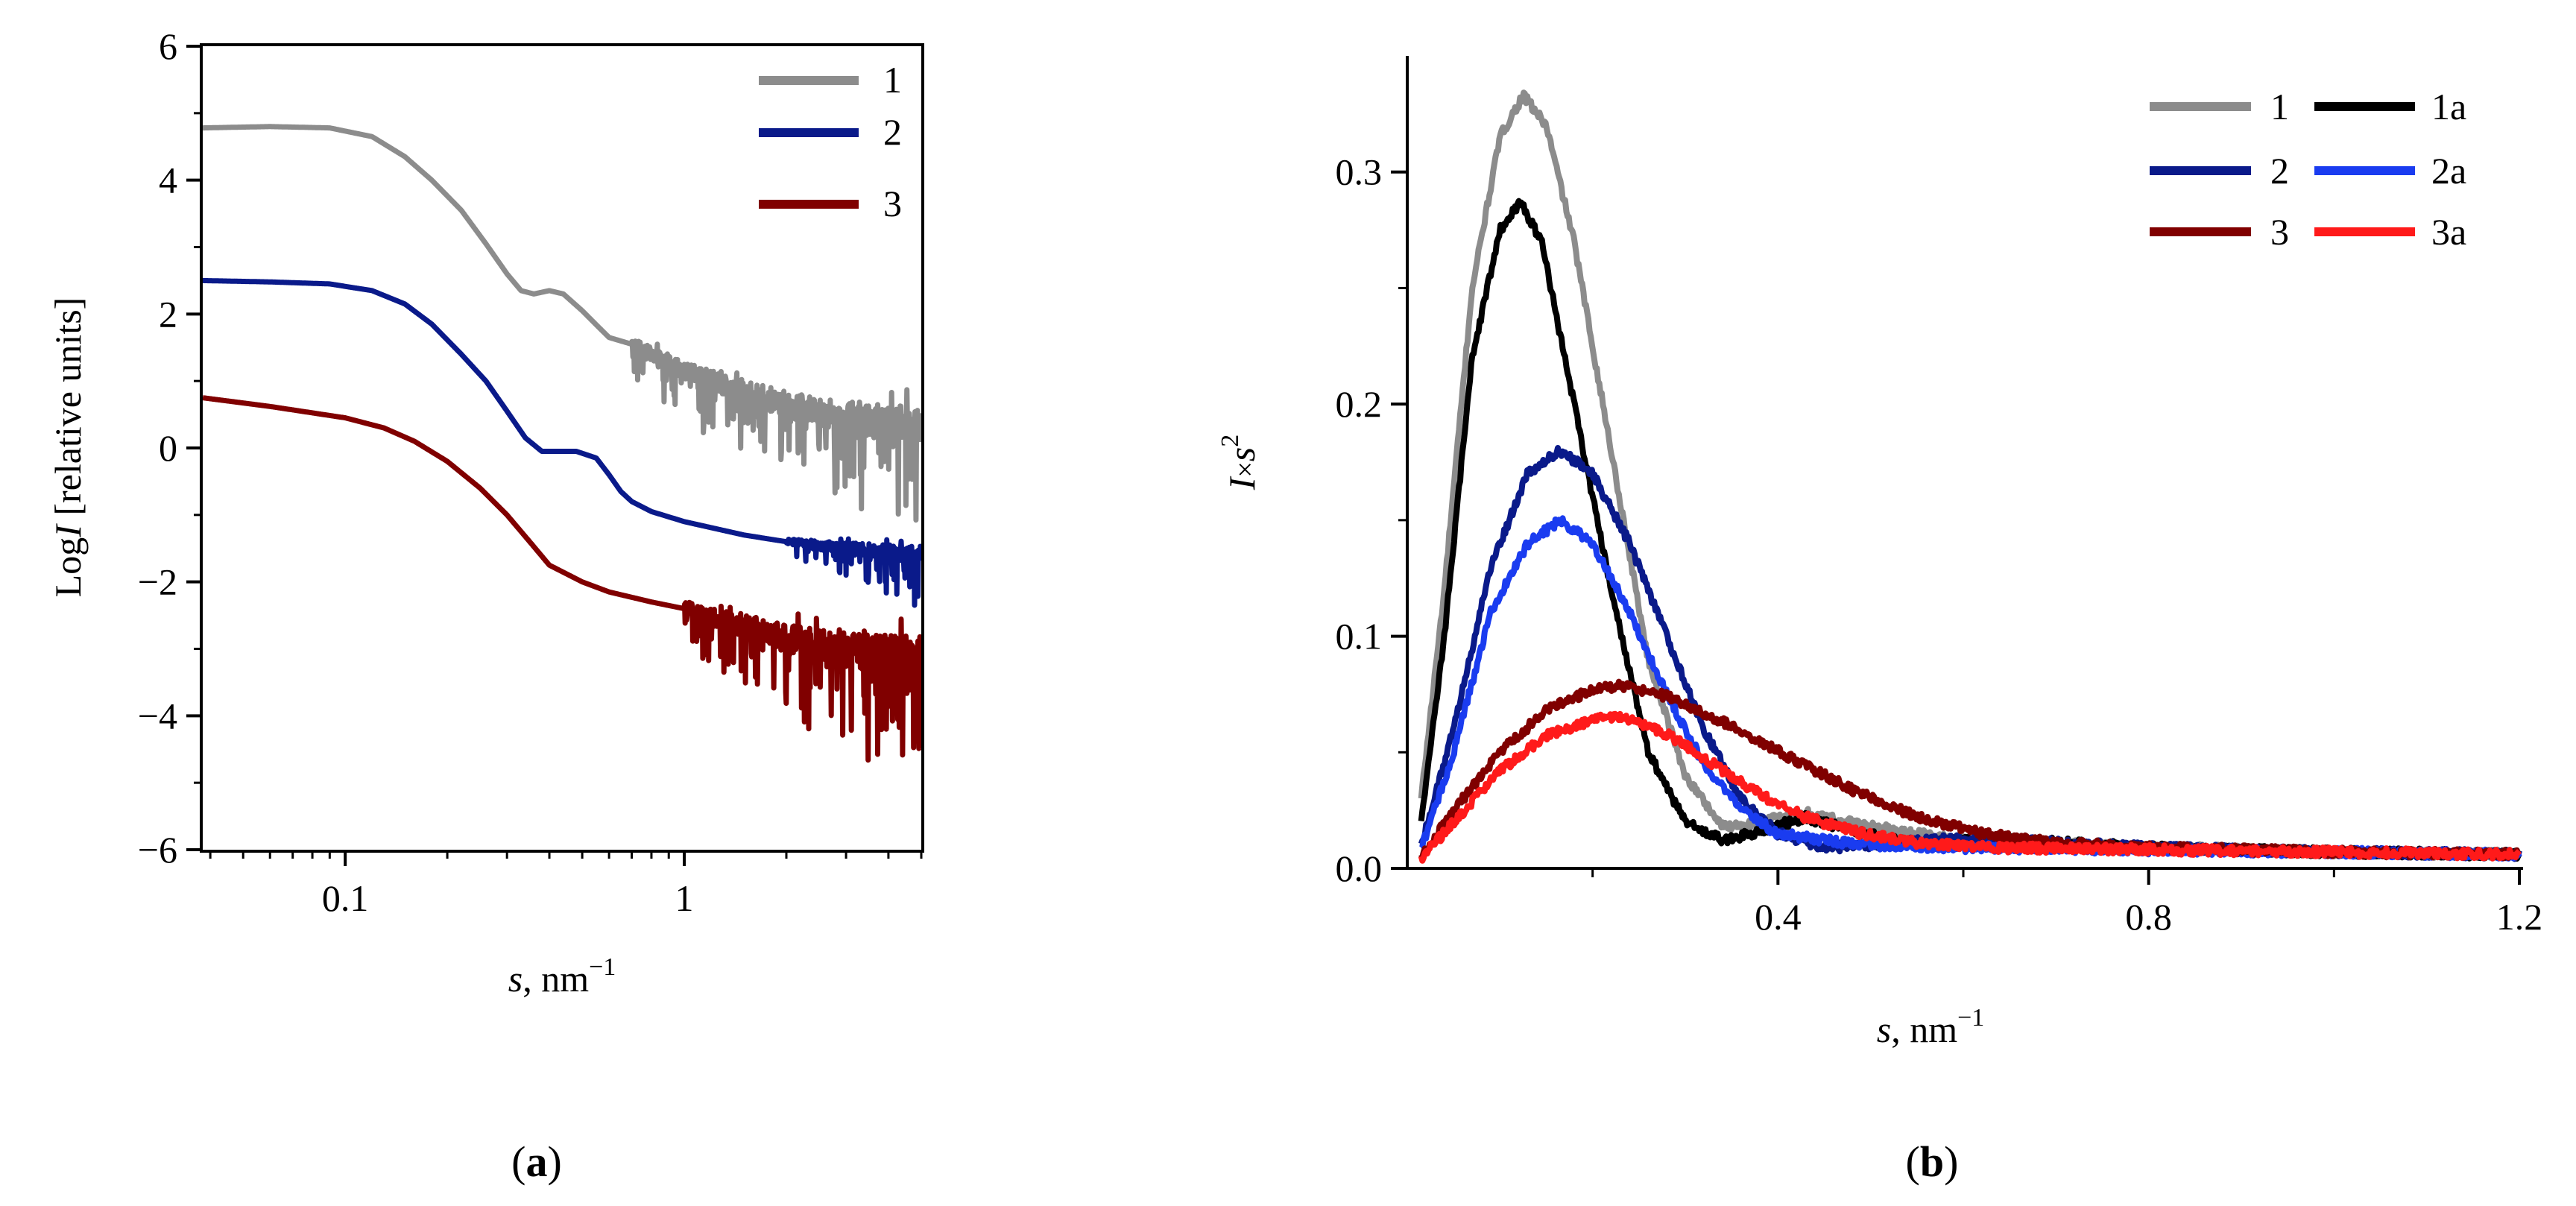  I want to click on y-axis-label-b-times: ×, so click(1245, 469).